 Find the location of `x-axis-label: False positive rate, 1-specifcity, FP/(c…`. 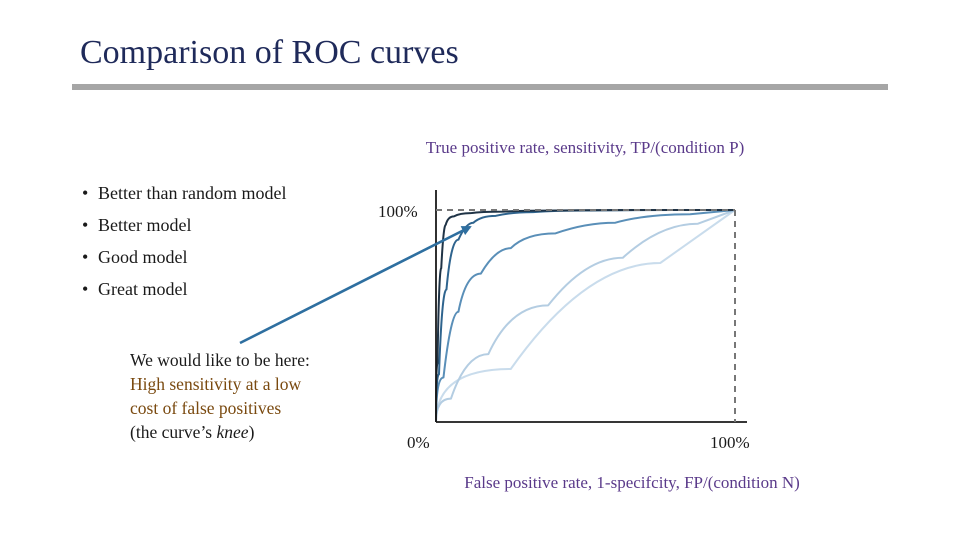

x-axis-label: False positive rate, 1-specifcity, FP/(c… is located at coordinates (632, 482).